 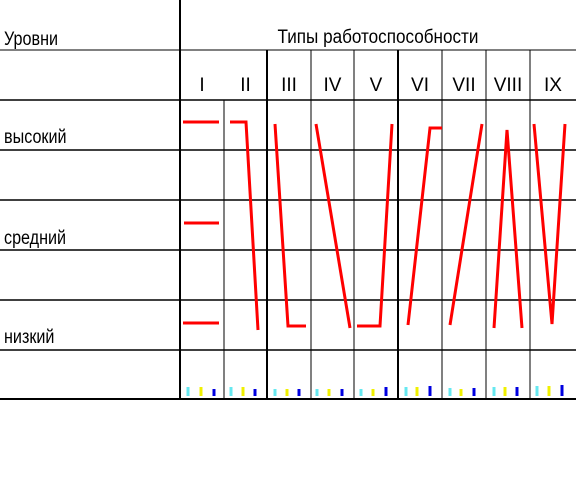 What do you see at coordinates (35, 238) in the screenshot?
I see `level-label-medium: средний` at bounding box center [35, 238].